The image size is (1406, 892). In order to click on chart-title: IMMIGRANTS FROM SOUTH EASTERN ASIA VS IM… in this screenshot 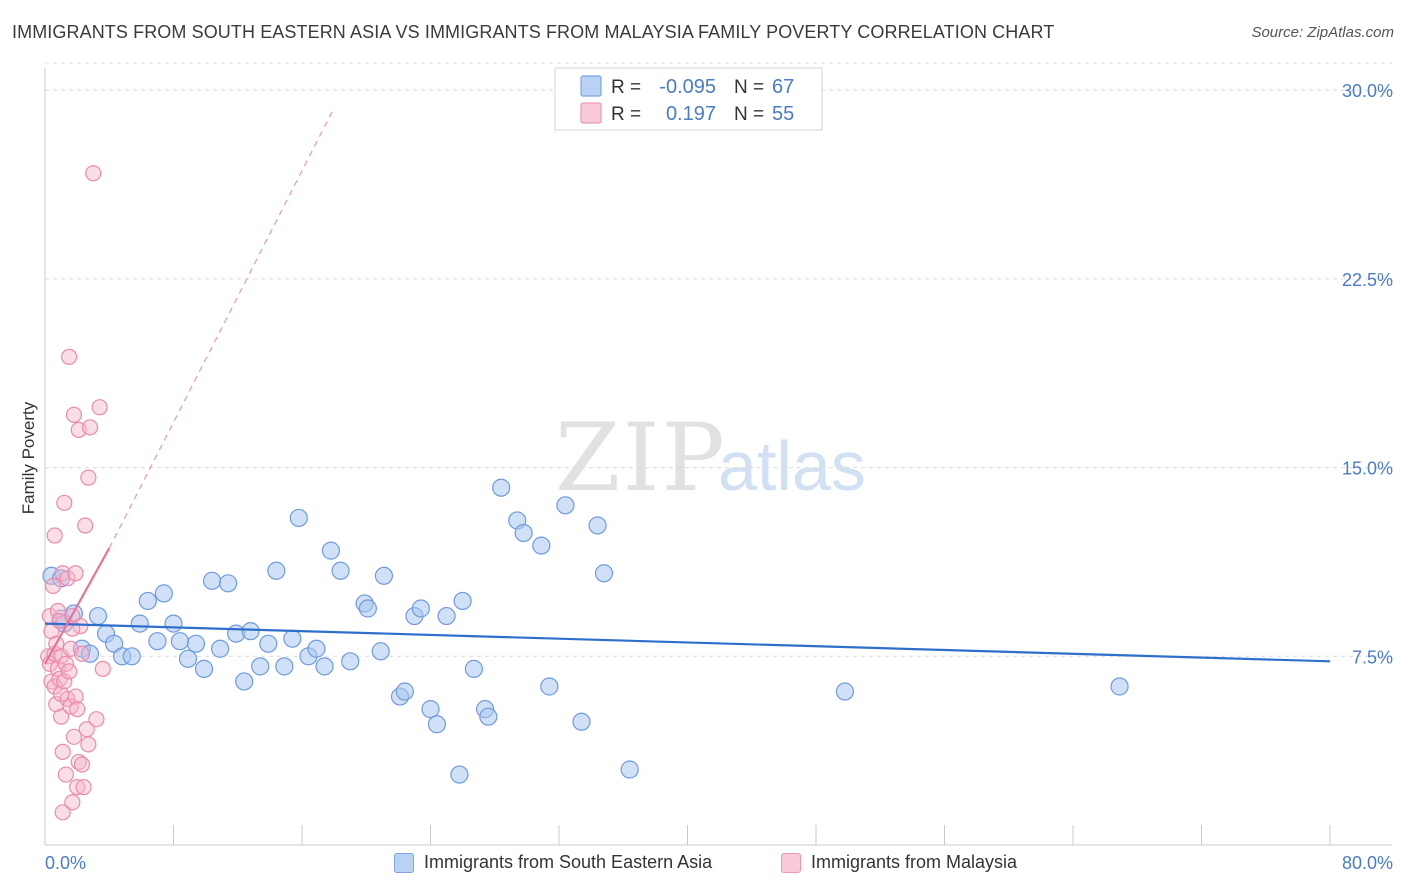, I will do `click(533, 32)`.